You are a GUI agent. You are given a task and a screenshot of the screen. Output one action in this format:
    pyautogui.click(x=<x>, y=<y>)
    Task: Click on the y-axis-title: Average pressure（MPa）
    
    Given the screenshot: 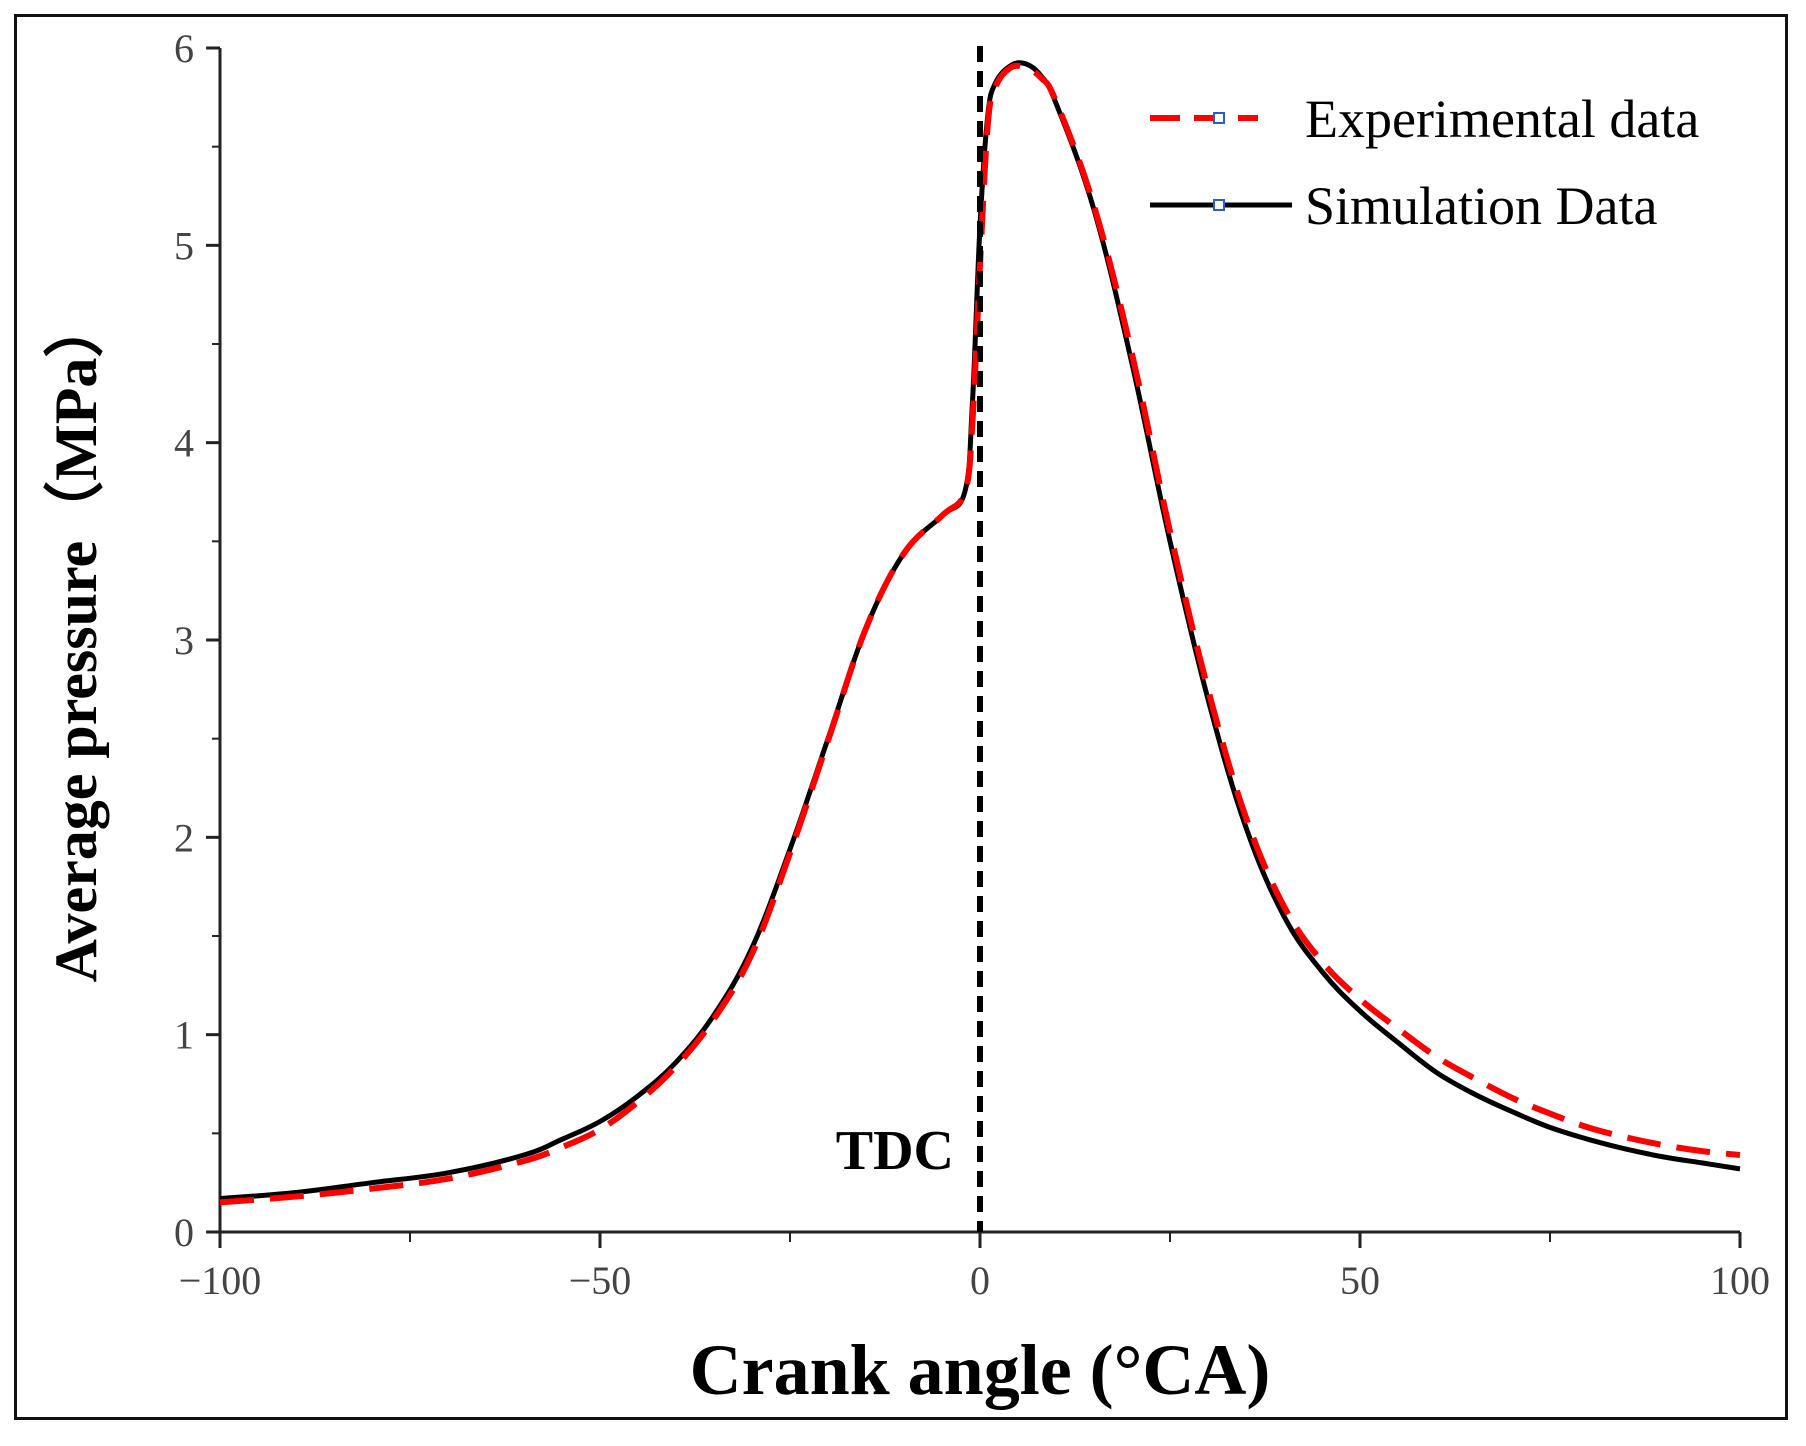 What is the action you would take?
    pyautogui.click(x=75, y=640)
    